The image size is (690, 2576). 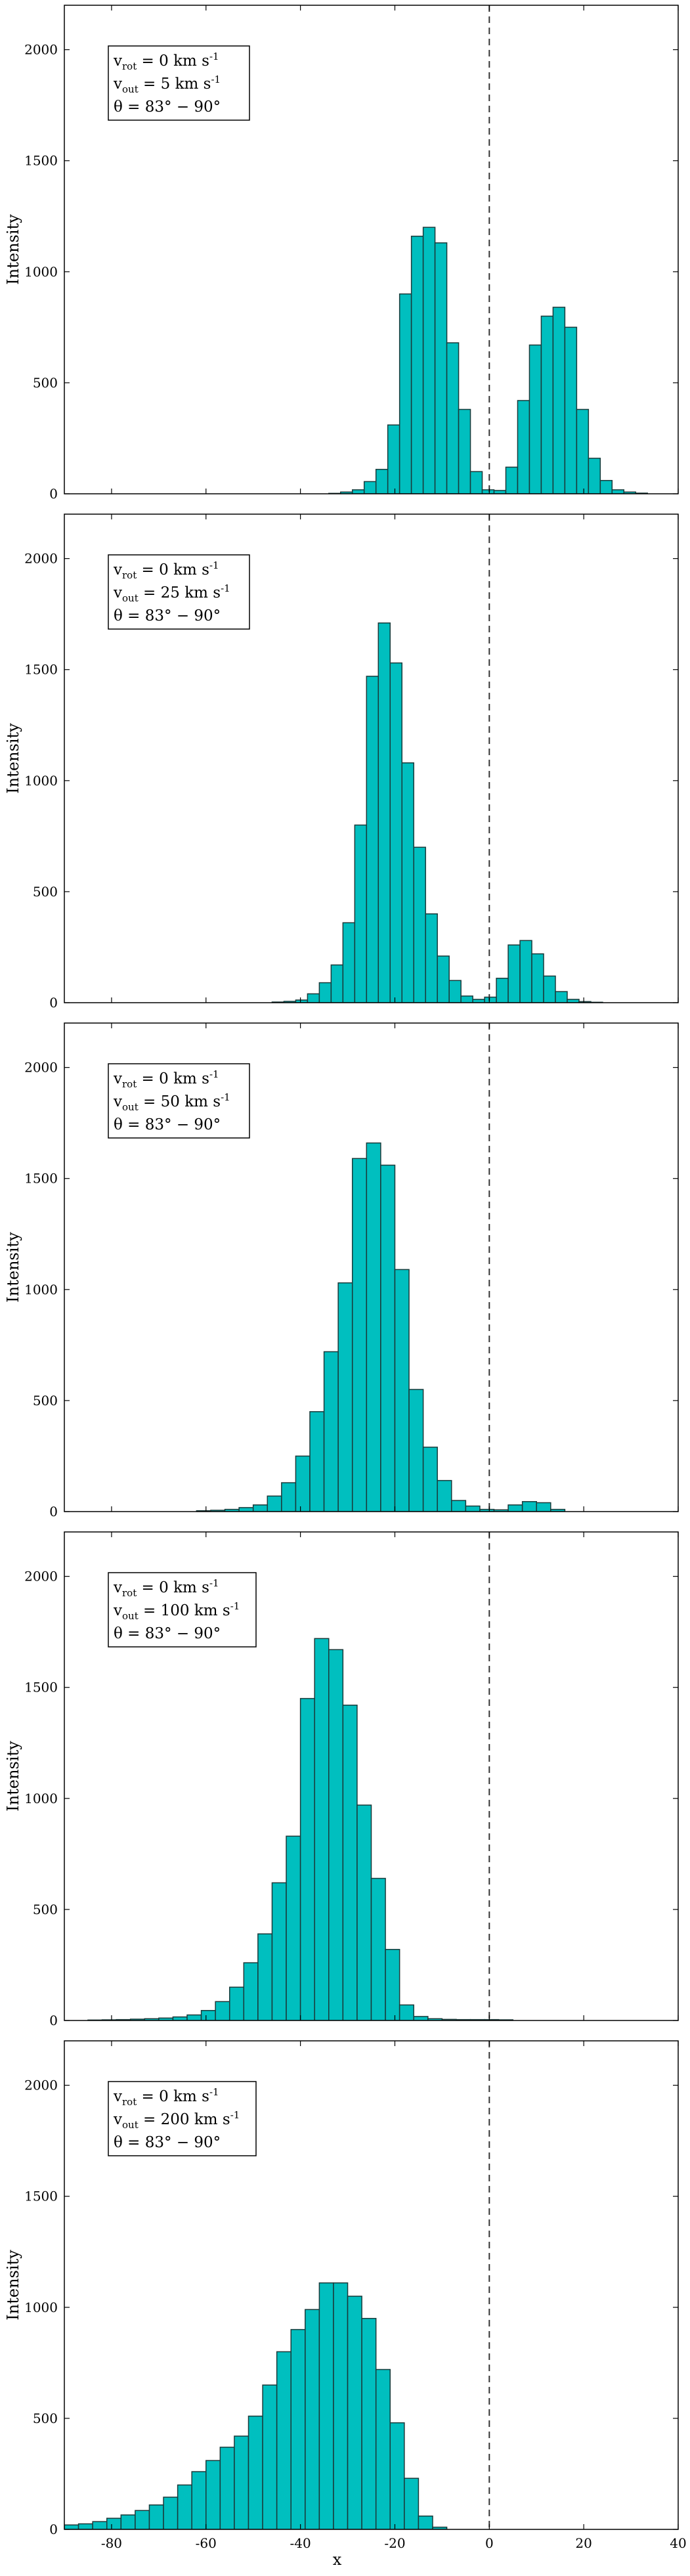 What do you see at coordinates (167, 84) in the screenshot?
I see `annotation-line: vout = 5 km s-1` at bounding box center [167, 84].